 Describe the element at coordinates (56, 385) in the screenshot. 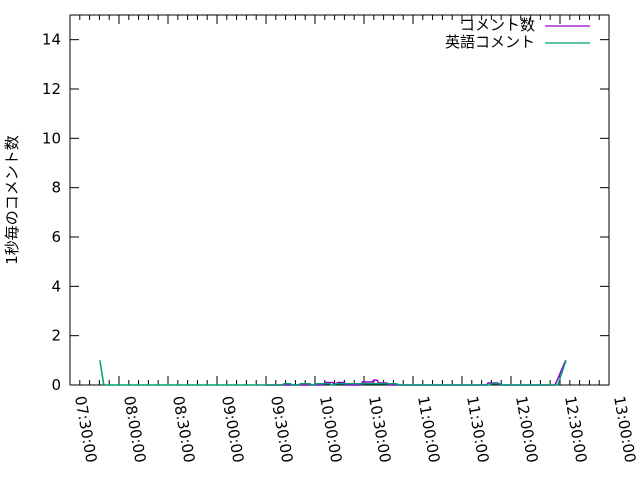

I see `y-tick-label: 0` at that location.